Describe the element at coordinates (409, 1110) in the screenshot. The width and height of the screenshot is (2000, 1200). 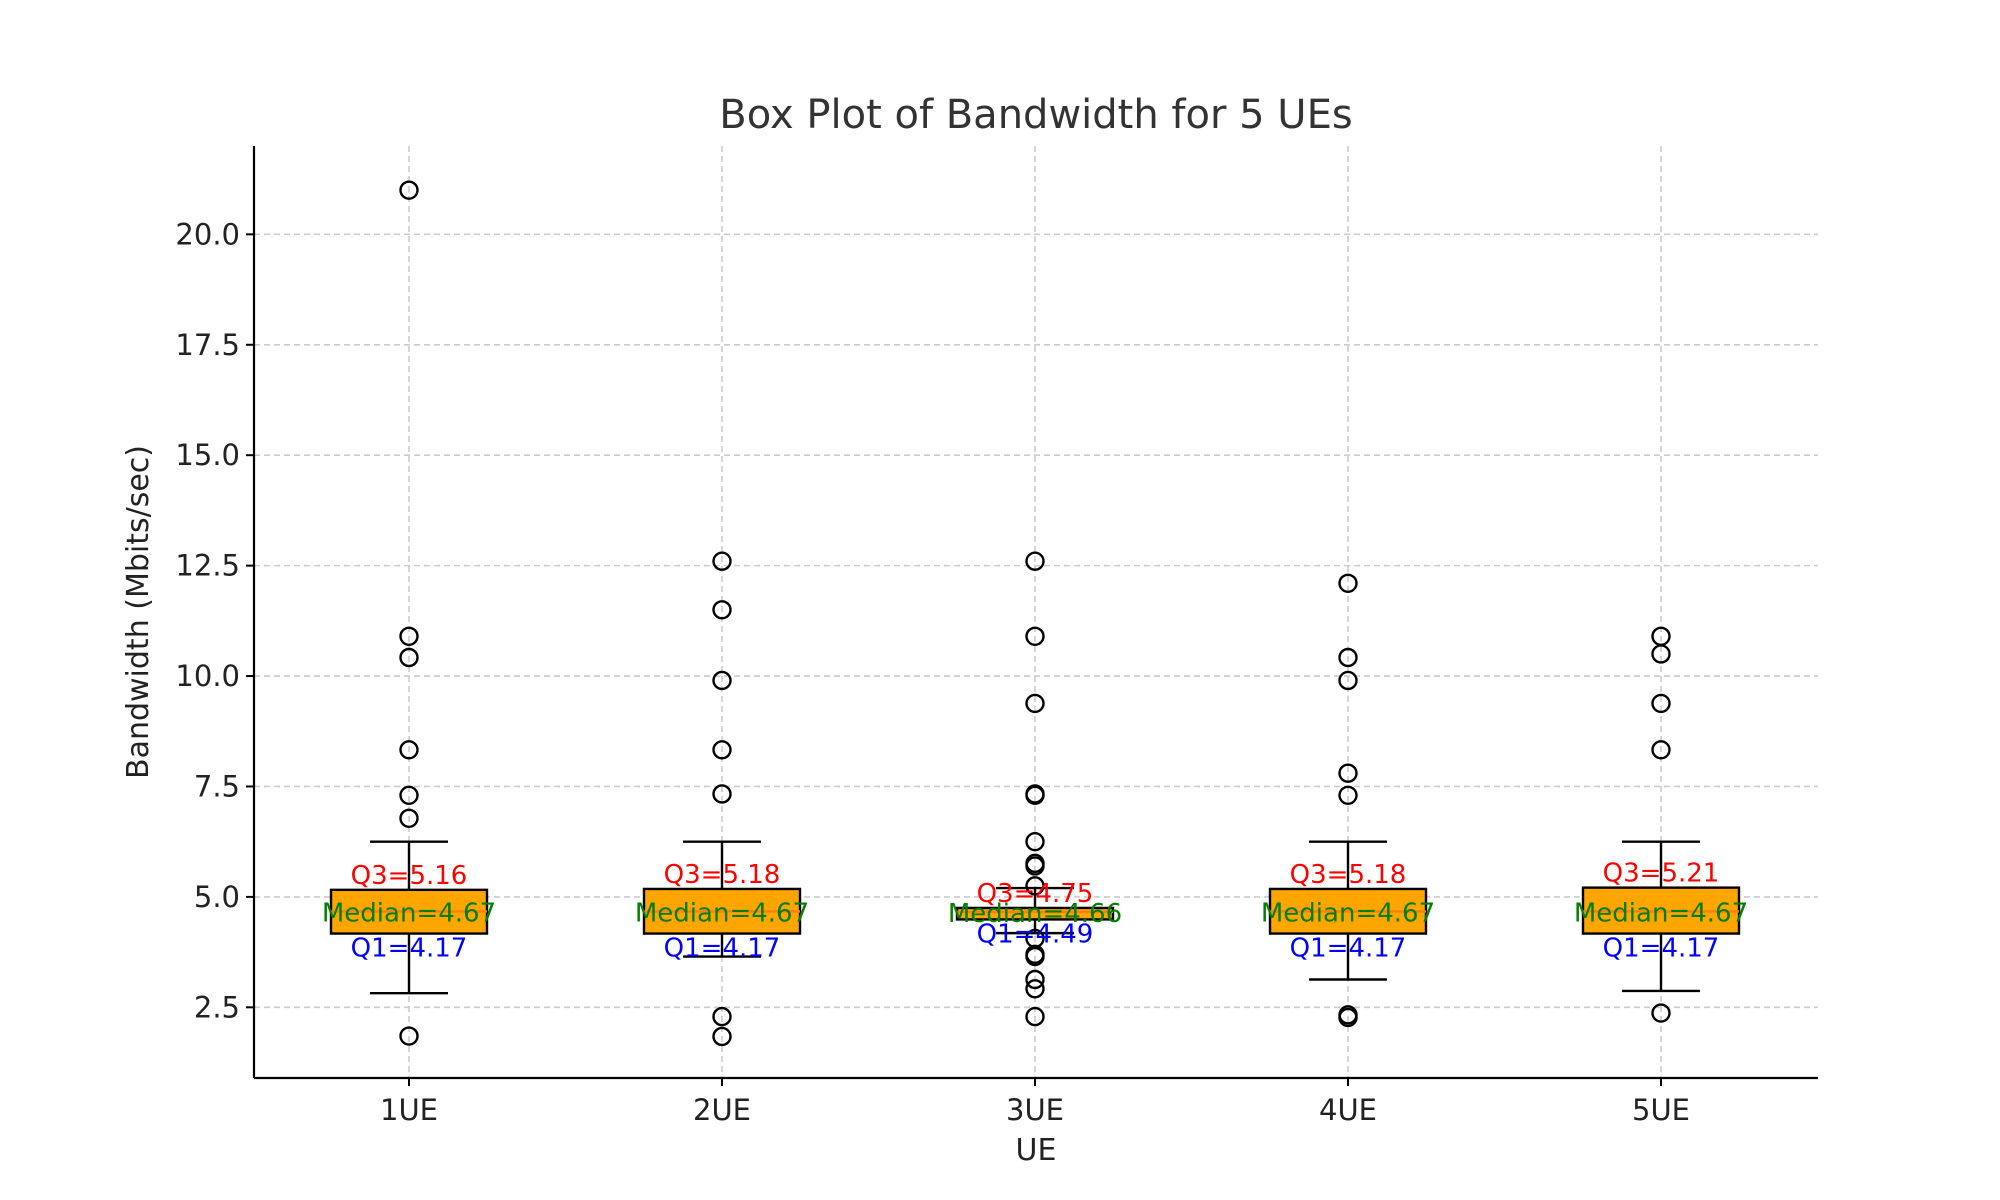
I see `x-tick-label: 1UE` at that location.